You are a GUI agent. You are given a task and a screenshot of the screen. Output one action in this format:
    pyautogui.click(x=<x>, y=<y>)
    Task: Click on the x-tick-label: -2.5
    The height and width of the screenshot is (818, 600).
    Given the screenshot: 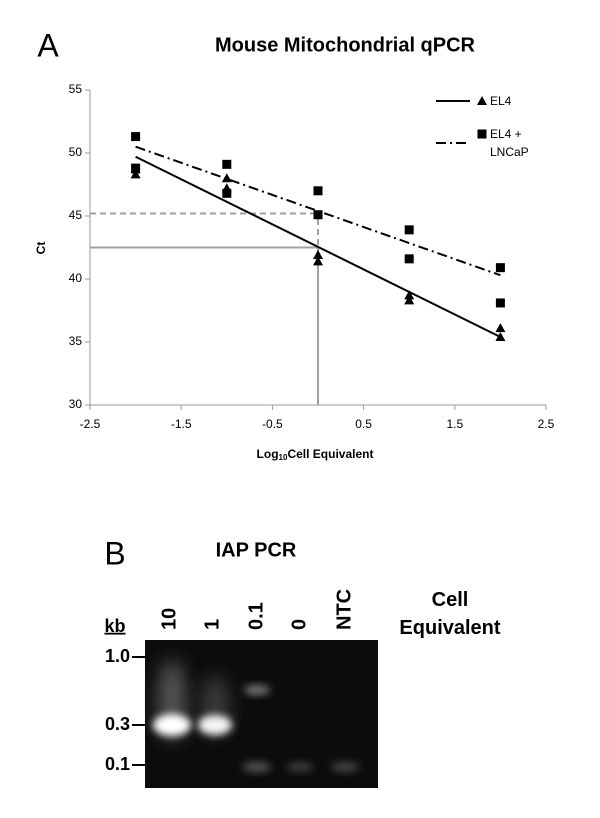 What is the action you would take?
    pyautogui.click(x=90, y=424)
    